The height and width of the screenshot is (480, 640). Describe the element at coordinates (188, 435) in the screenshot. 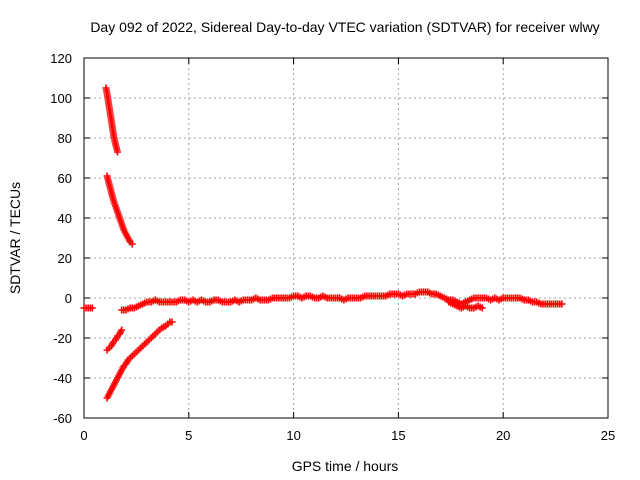

I see `x-tick-label: 5` at that location.